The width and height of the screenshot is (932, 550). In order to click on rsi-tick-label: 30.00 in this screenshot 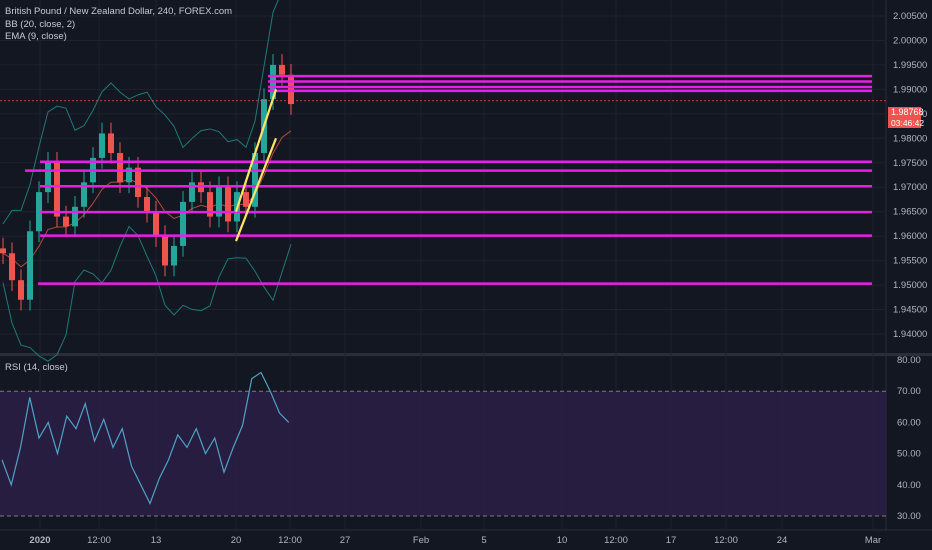, I will do `click(909, 516)`.